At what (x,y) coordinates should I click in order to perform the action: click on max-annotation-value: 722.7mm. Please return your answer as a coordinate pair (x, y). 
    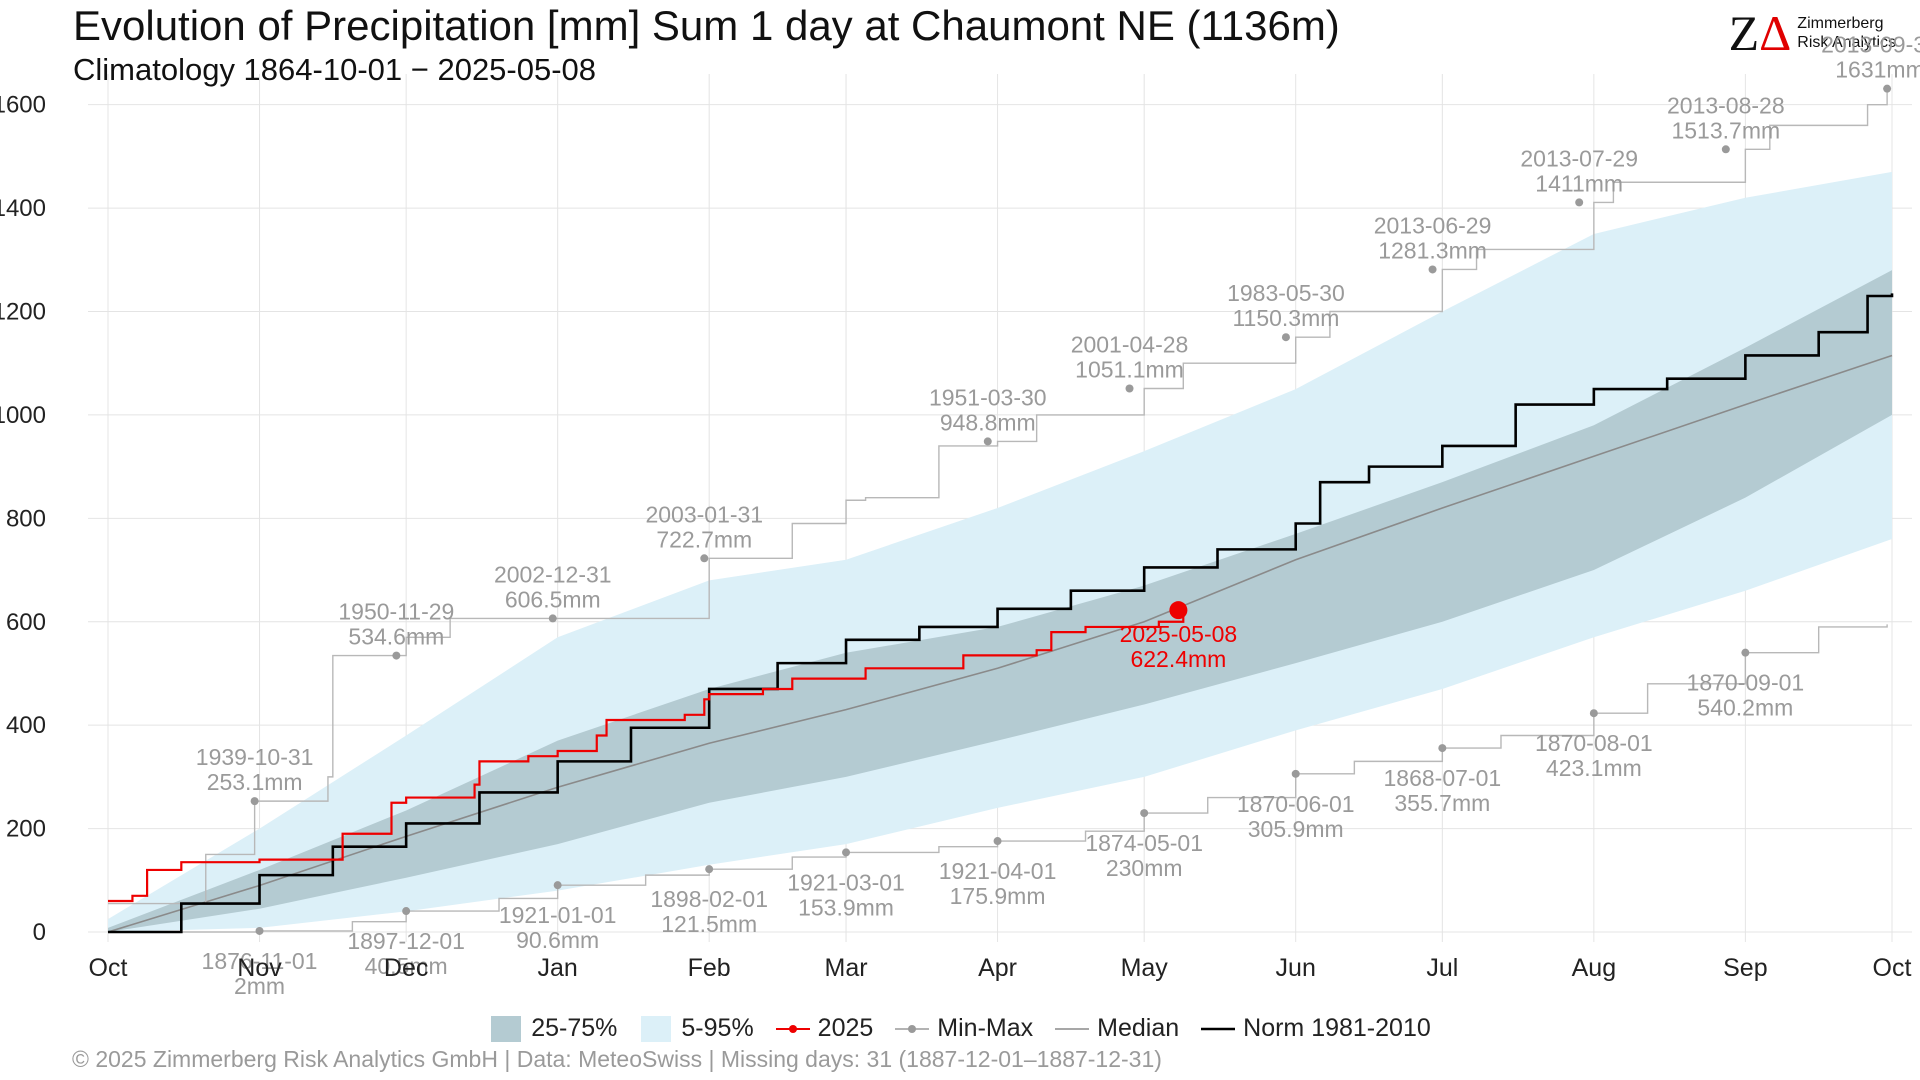
    Looking at the image, I should click on (704, 539).